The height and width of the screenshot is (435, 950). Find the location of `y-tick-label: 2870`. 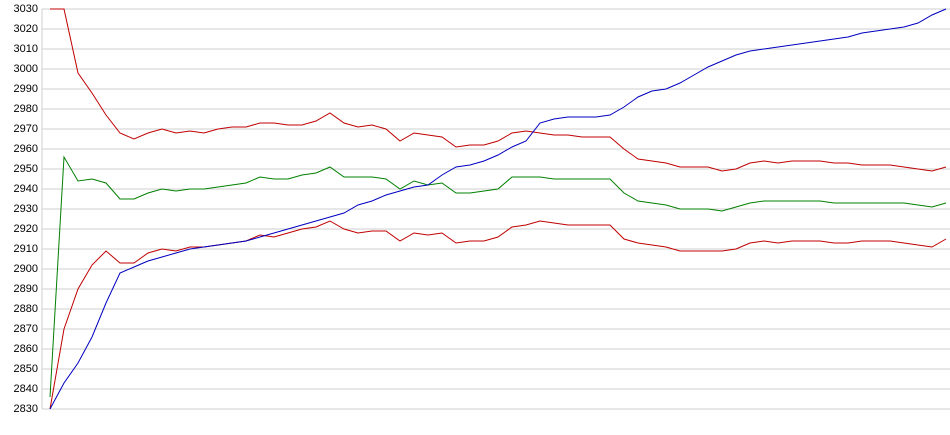

y-tick-label: 2870 is located at coordinates (26, 329).